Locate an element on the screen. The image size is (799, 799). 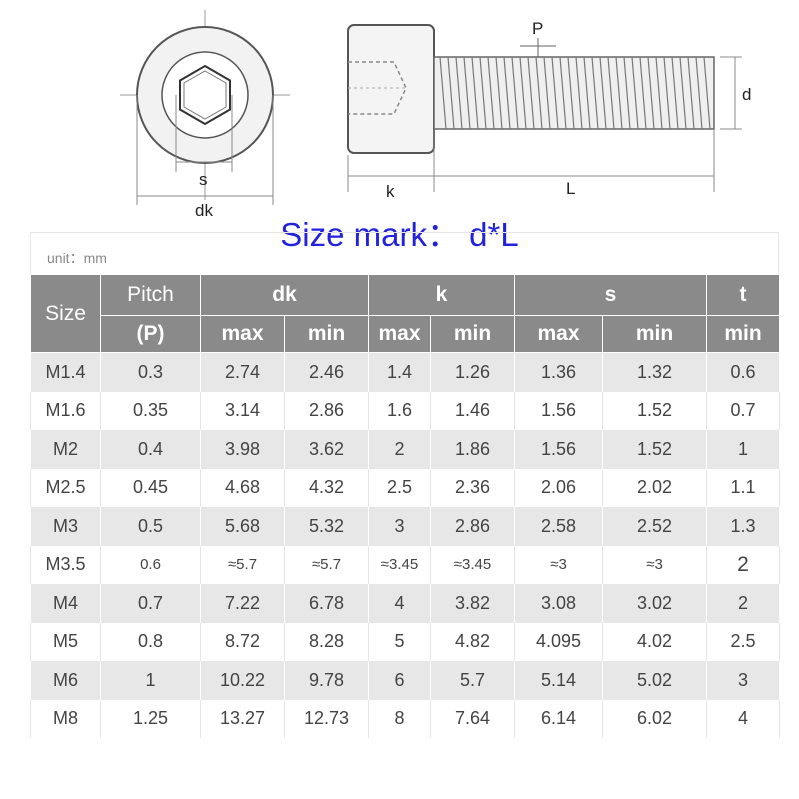
cell-s-max: 6.14 is located at coordinates (559, 718).